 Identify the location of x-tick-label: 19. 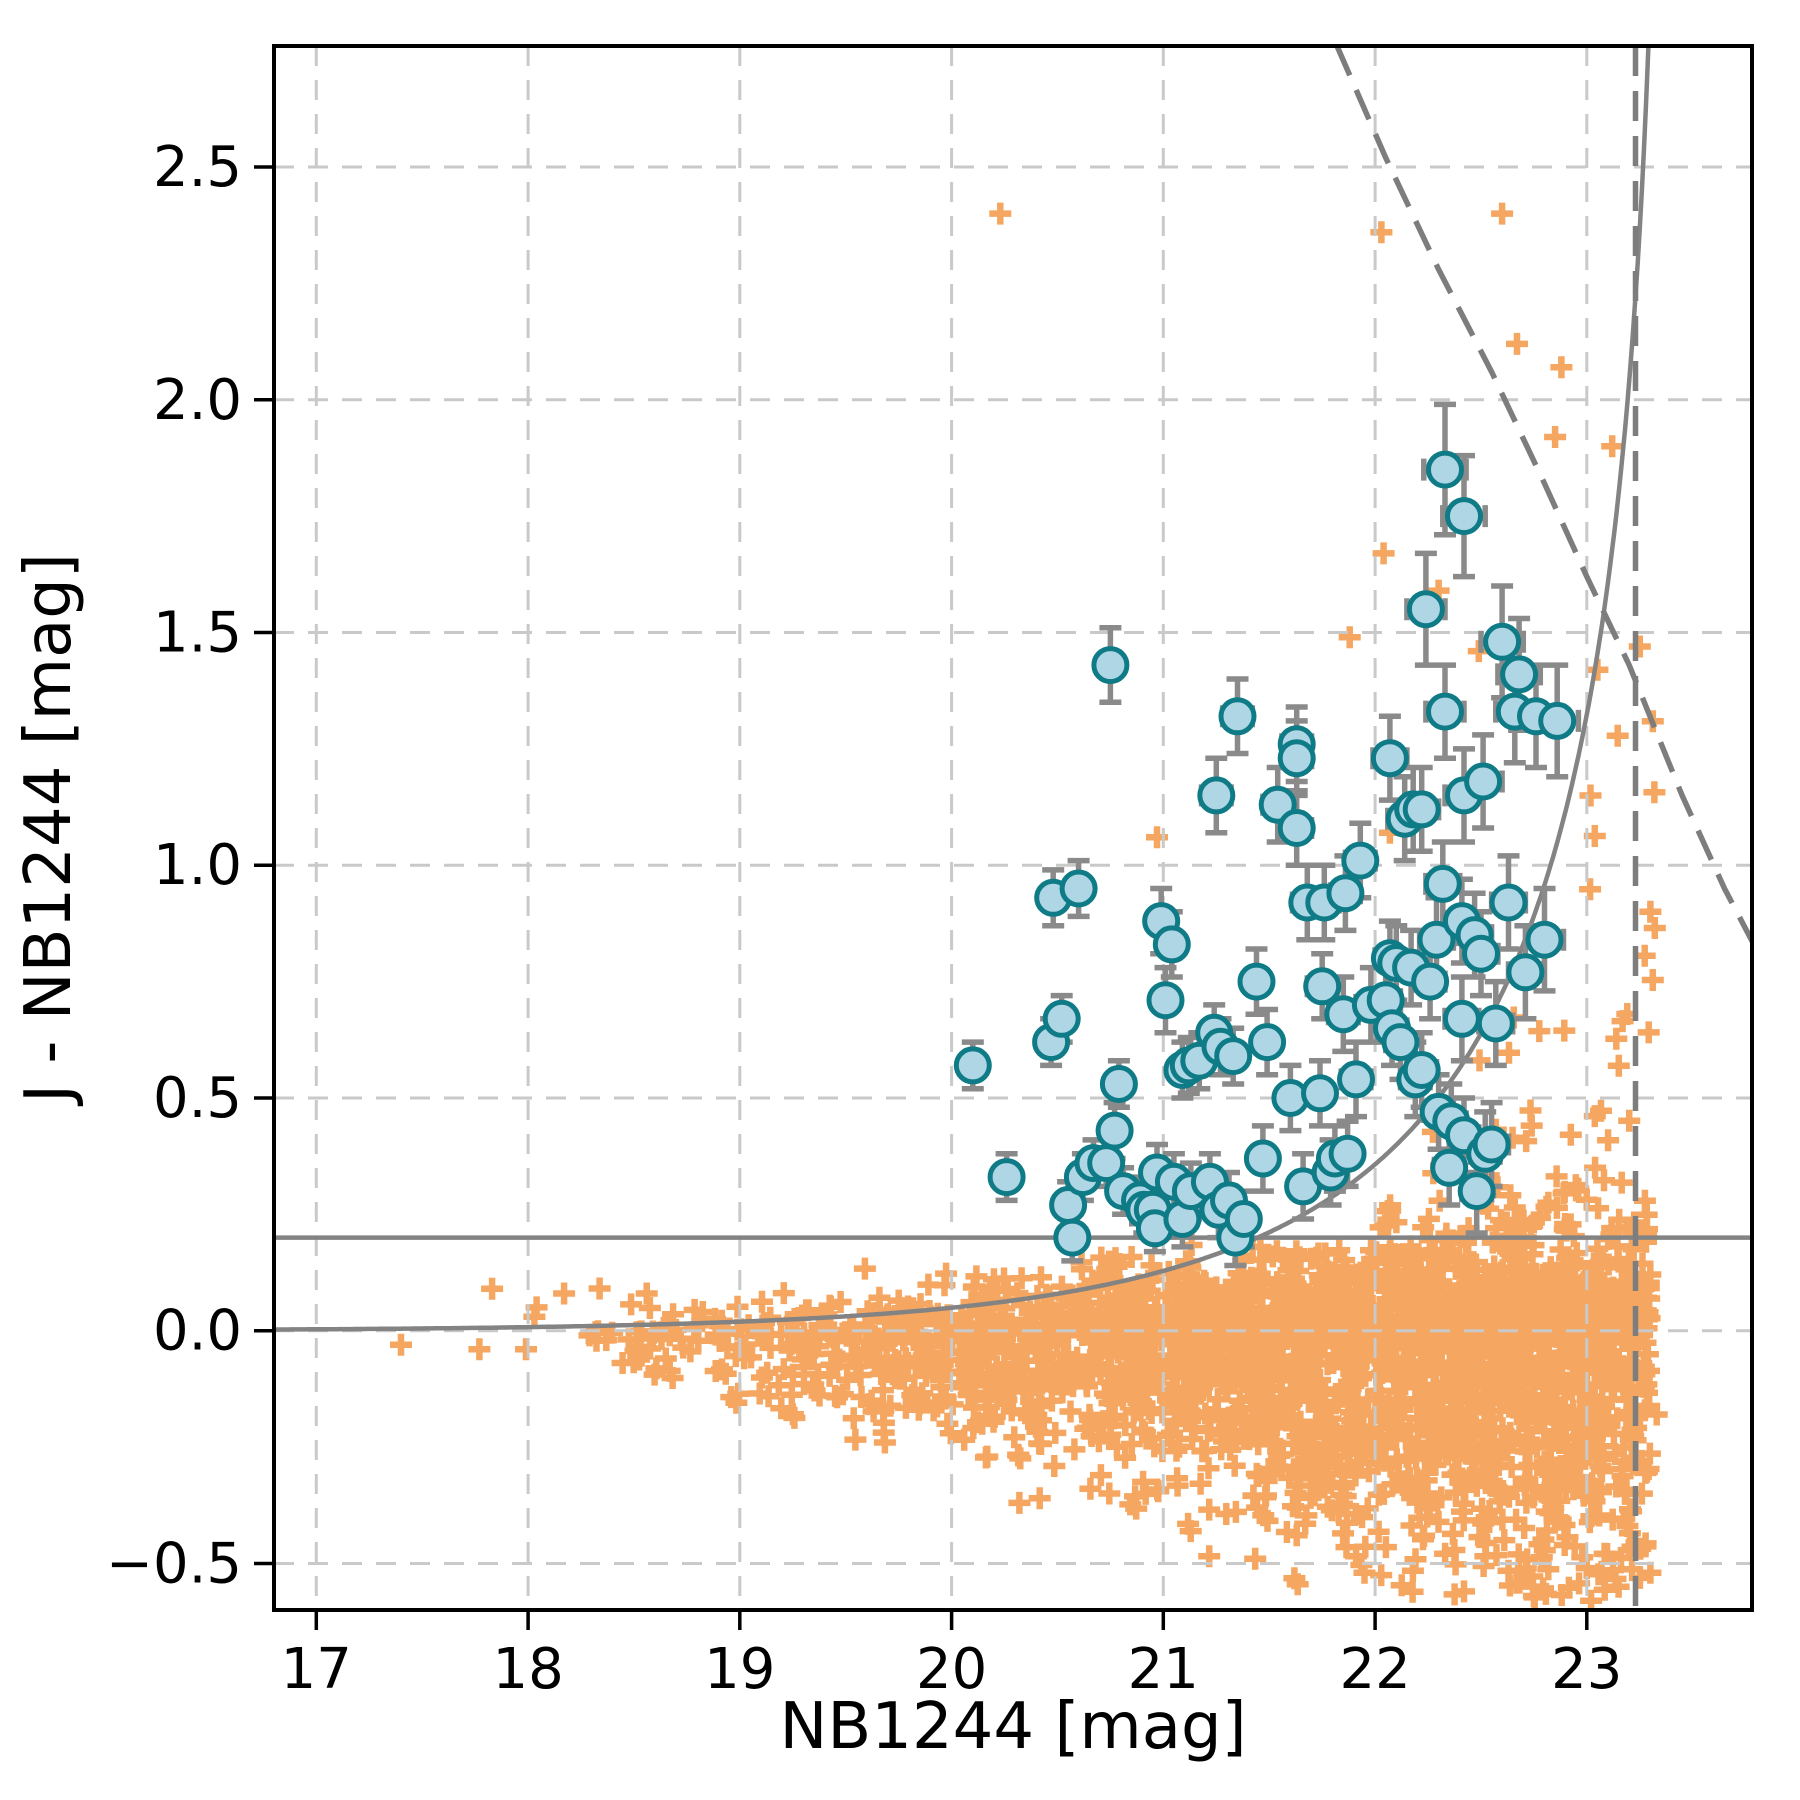
(739, 1669).